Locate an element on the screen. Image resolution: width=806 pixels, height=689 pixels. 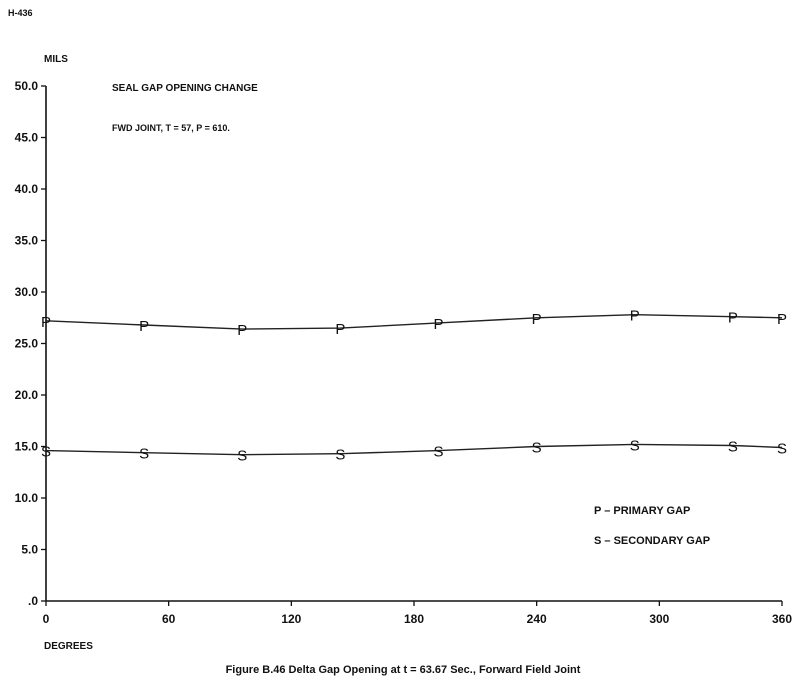
y-tick-label: 30.0 is located at coordinates (27, 292).